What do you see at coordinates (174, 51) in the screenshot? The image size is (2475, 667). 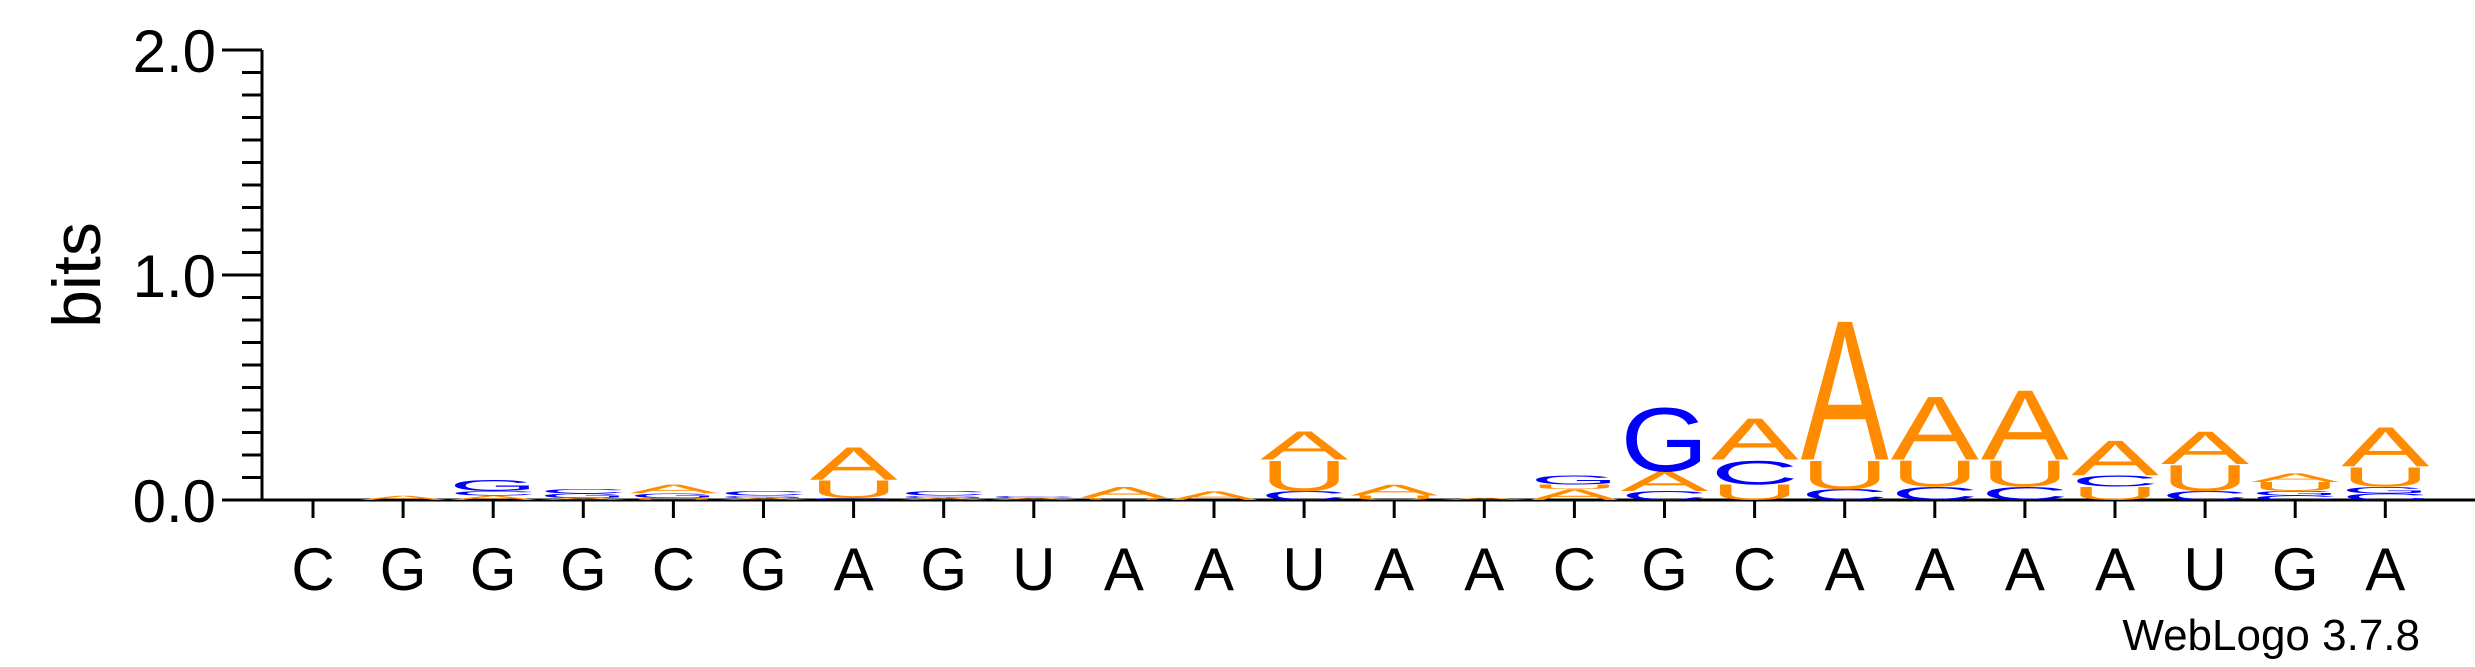 I see `y-tick-label: 2.0` at bounding box center [174, 51].